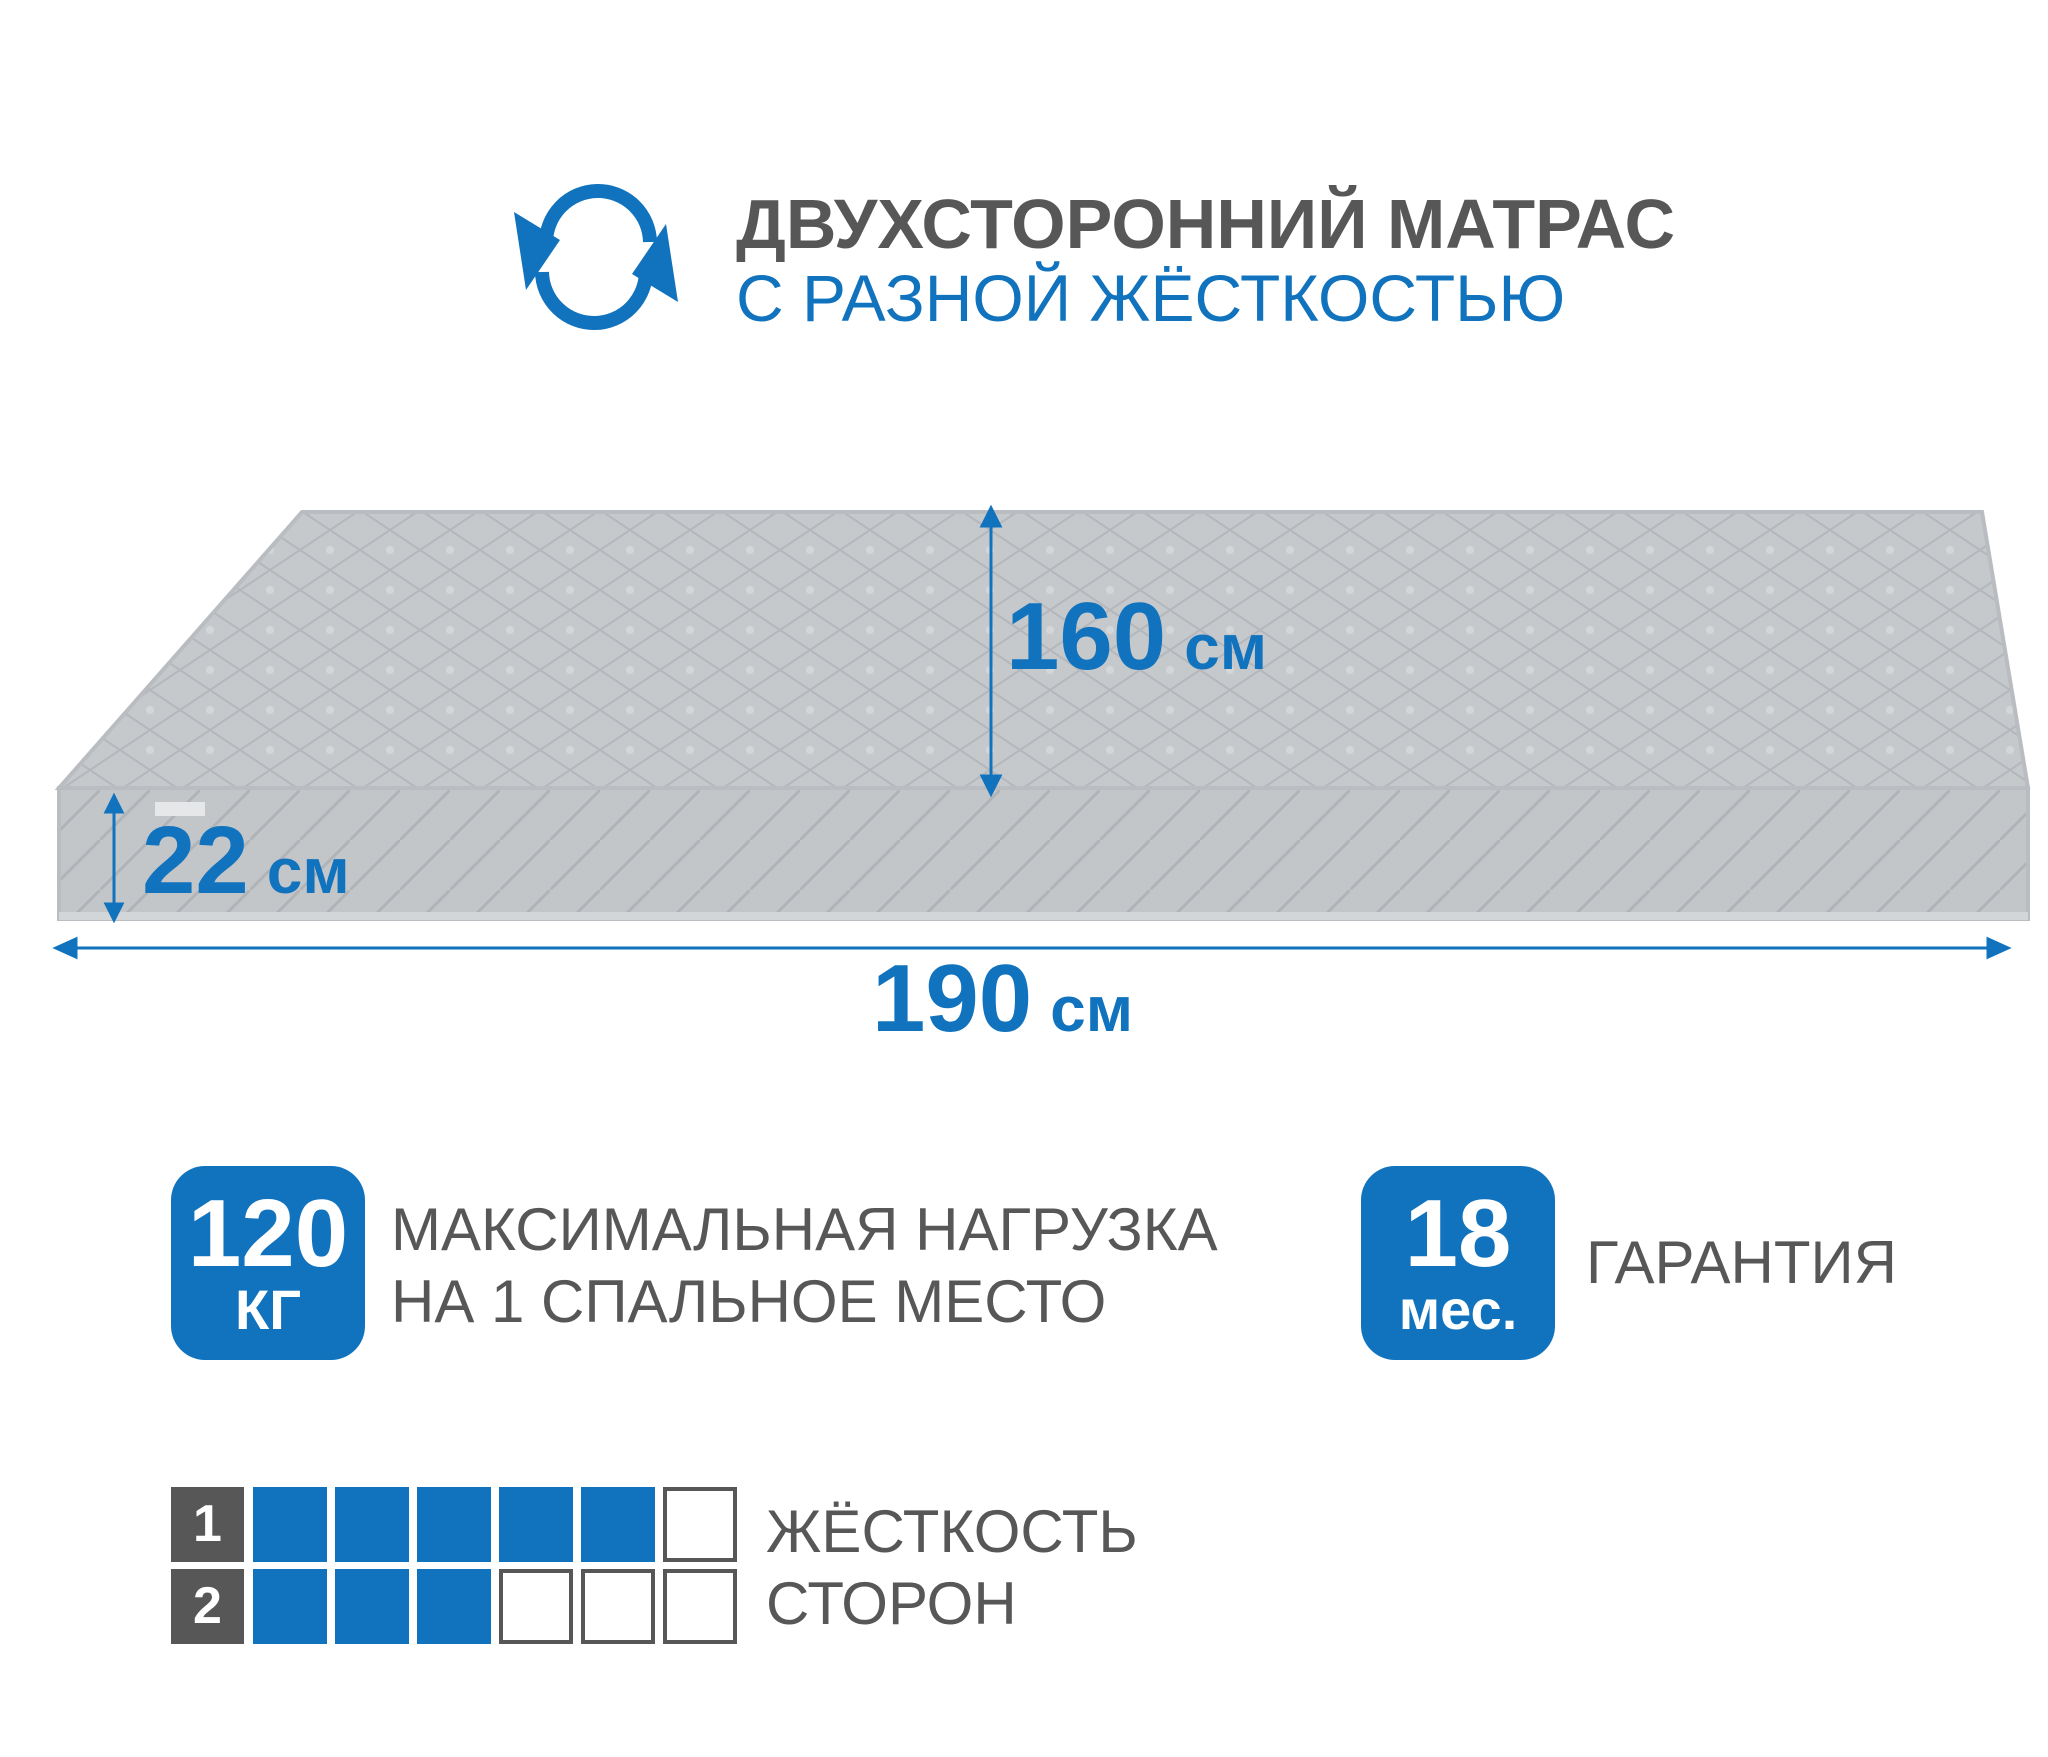  Describe the element at coordinates (1458, 1263) in the screenshot. I see `warranty-badge: 18 мес.` at that location.